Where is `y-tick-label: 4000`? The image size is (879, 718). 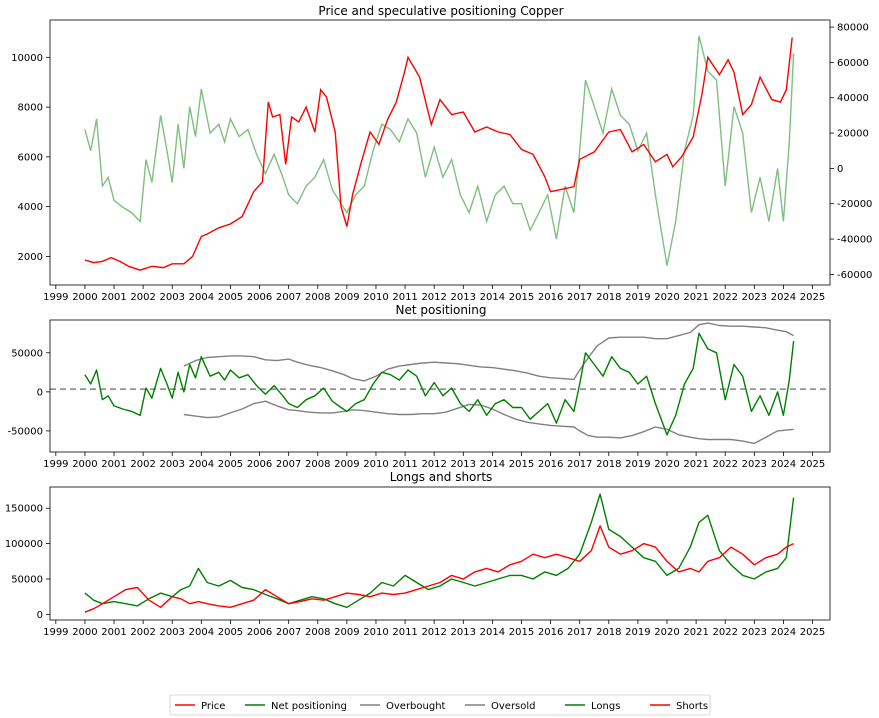
y-tick-label: 4000 is located at coordinates (30, 207).